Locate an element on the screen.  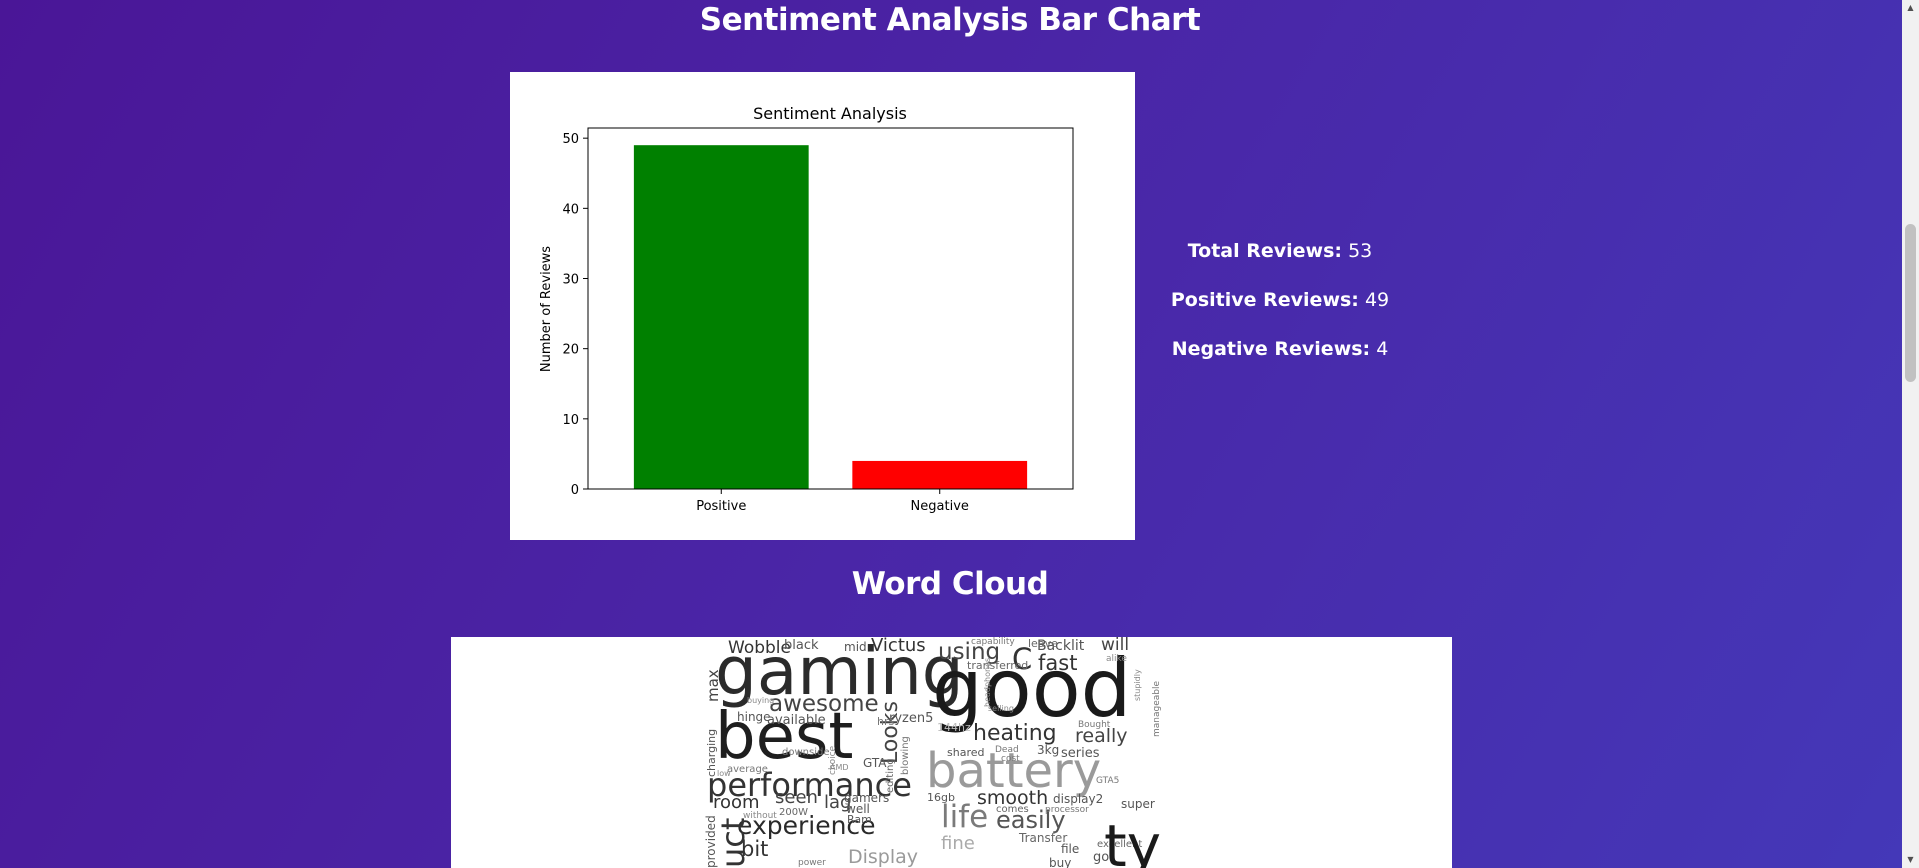
word-cloud-word: good is located at coordinates (1032, 688).